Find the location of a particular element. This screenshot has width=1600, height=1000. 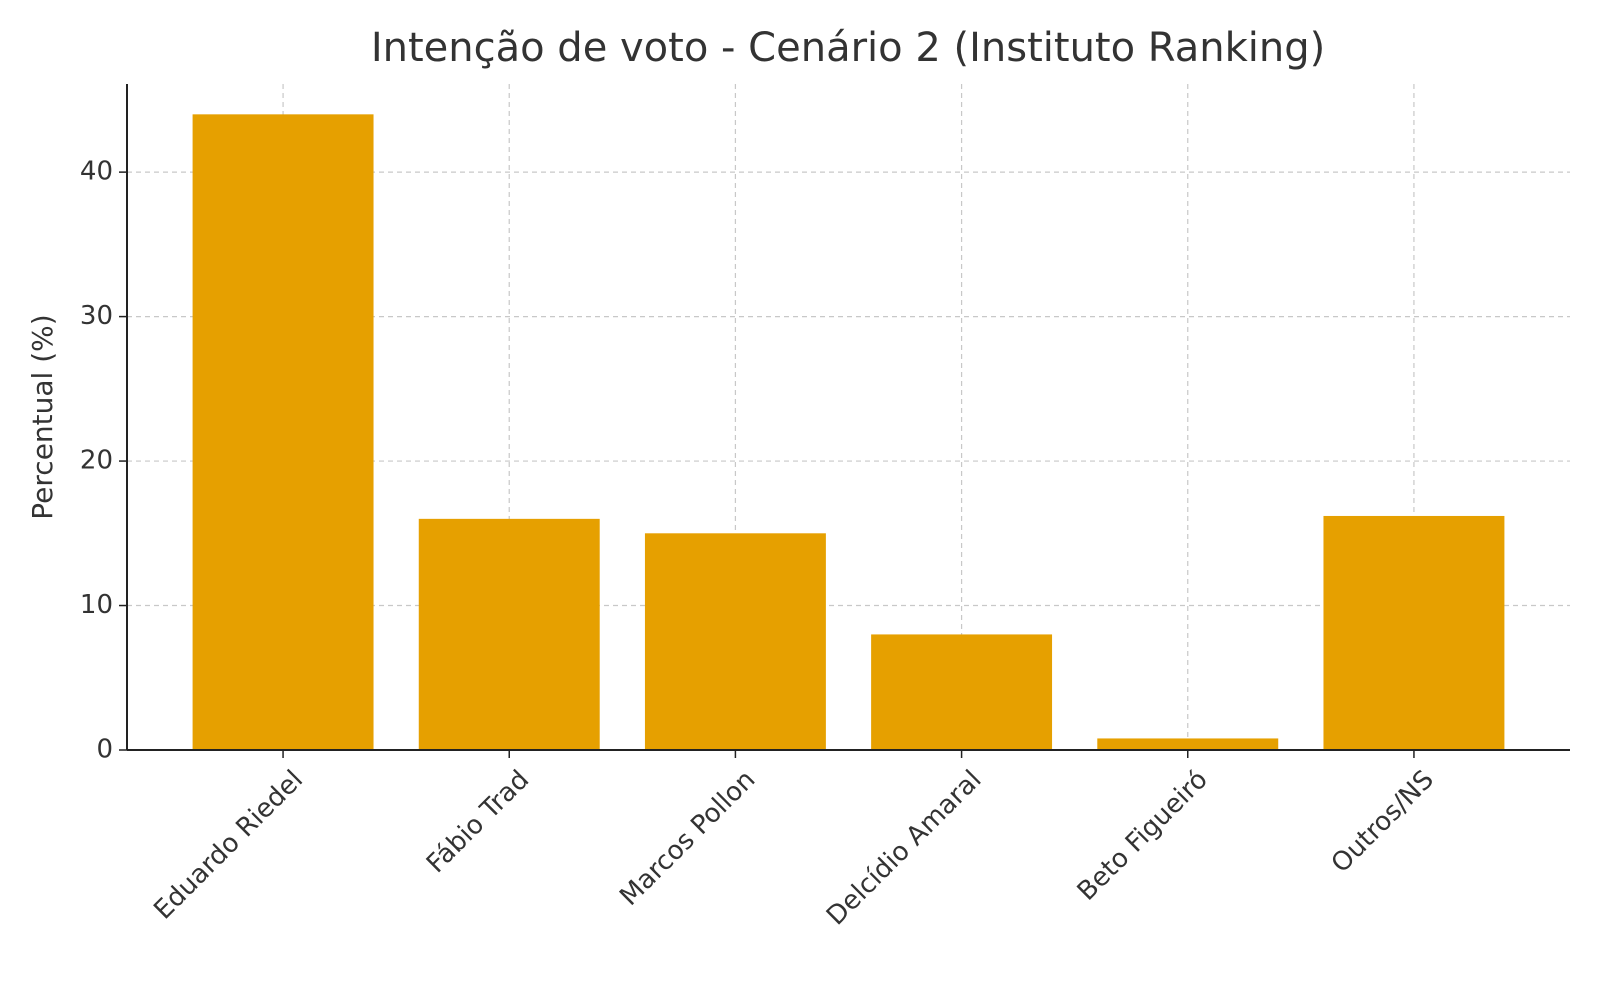

x-tick-label: Marcos Pollon is located at coordinates (687, 838).